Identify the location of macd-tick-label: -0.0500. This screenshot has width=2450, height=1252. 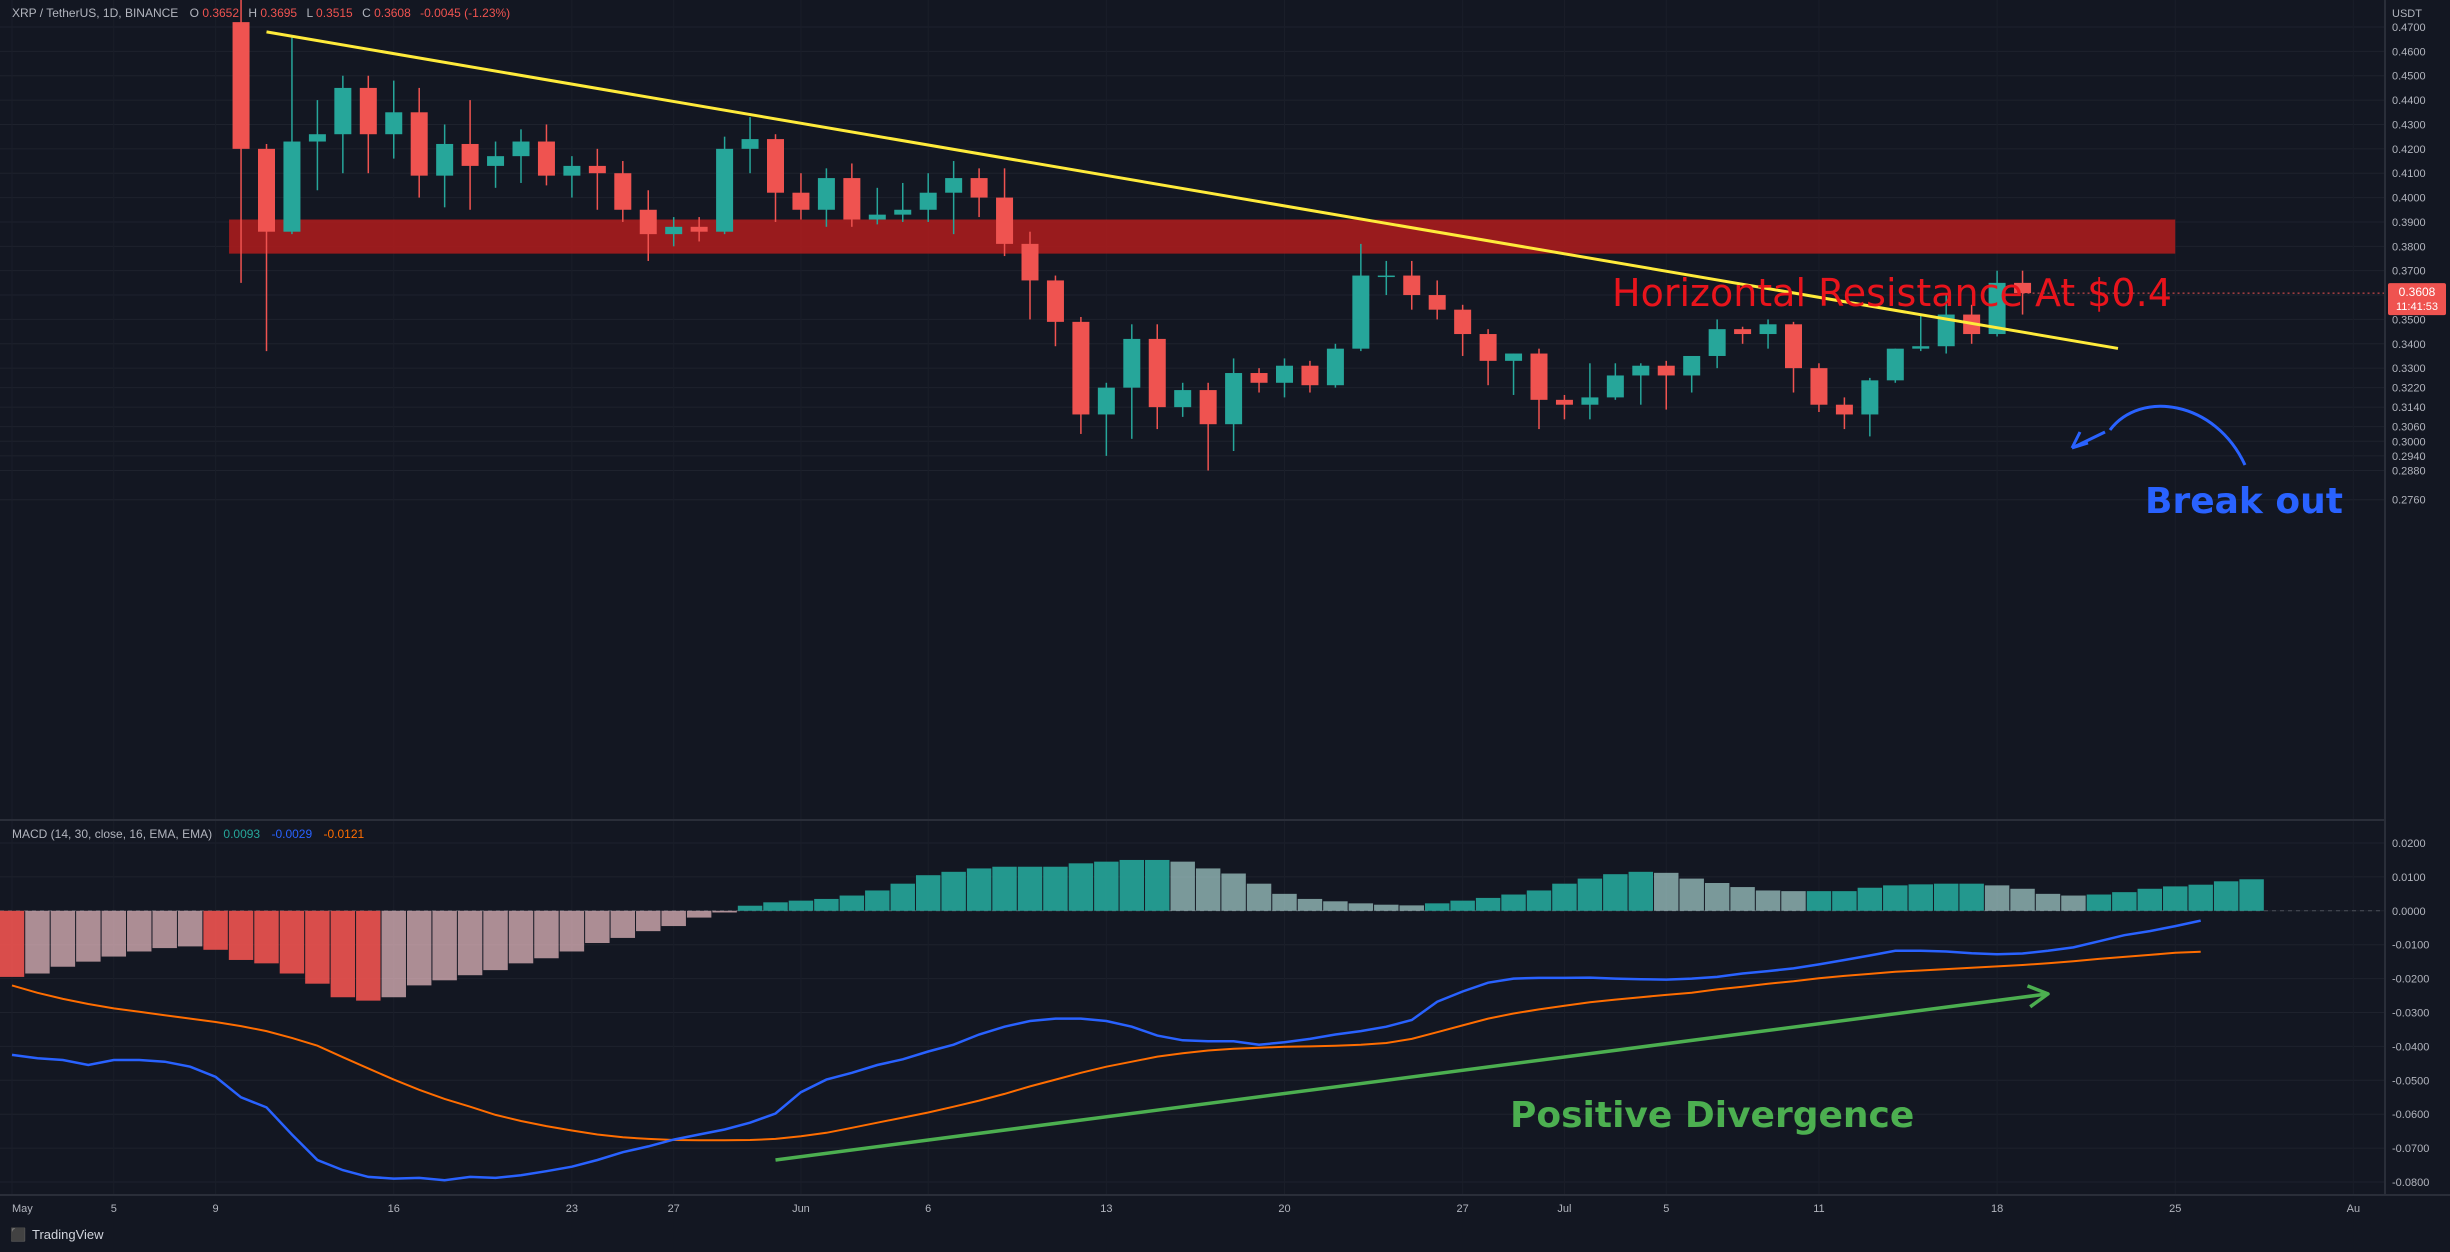
(2410, 1081).